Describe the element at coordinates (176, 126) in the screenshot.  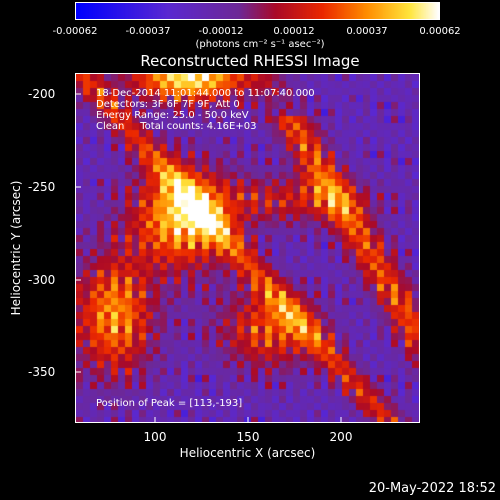
I see `clean-text: Clean Total counts: 4.16E+03` at that location.